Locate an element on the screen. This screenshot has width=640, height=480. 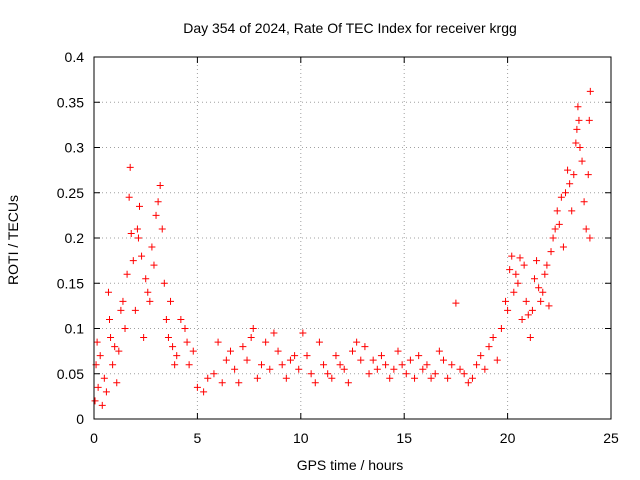
y-tick-label: 0.15 is located at coordinates (70, 283).